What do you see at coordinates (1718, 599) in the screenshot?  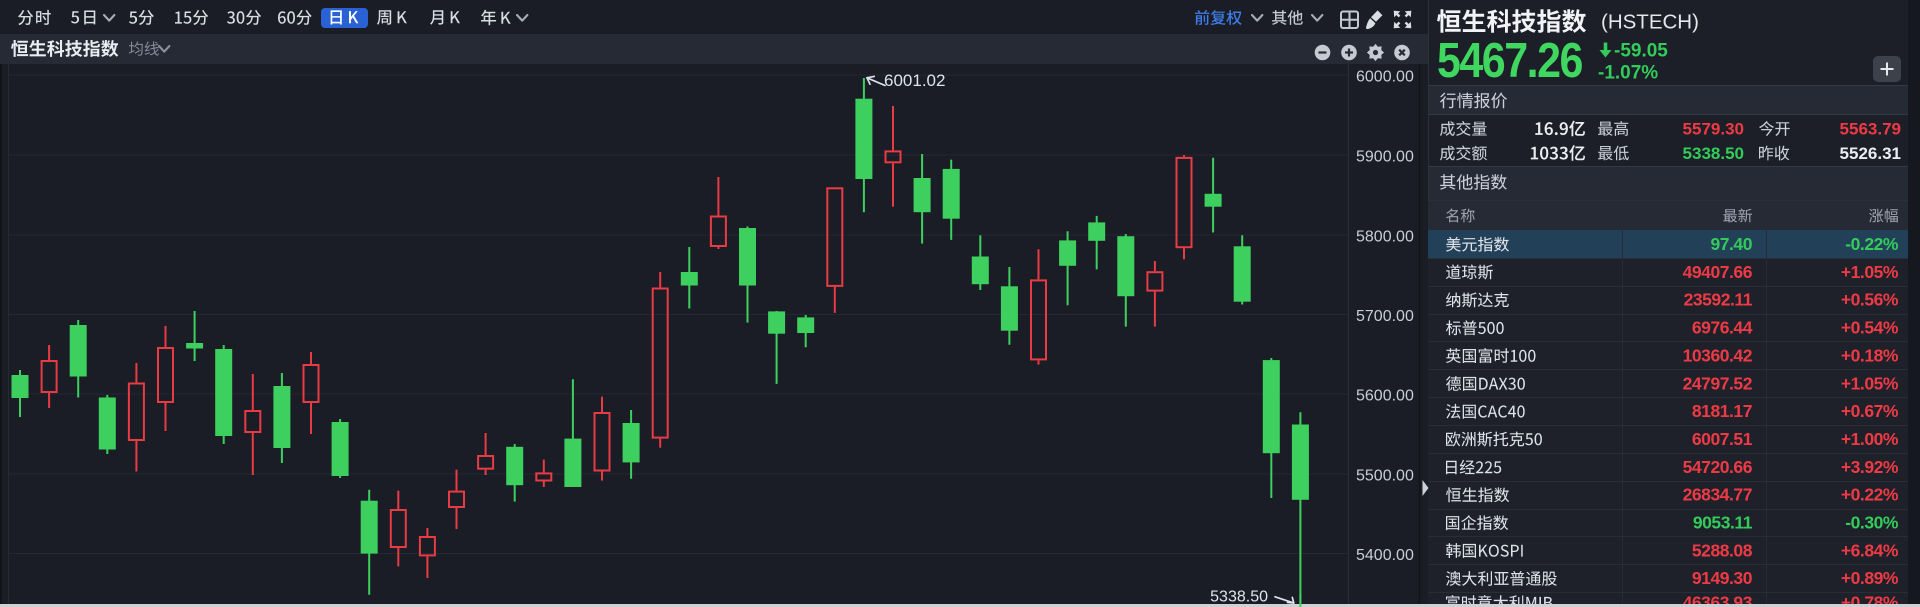 I see `svg-text: 46363.93` at bounding box center [1718, 599].